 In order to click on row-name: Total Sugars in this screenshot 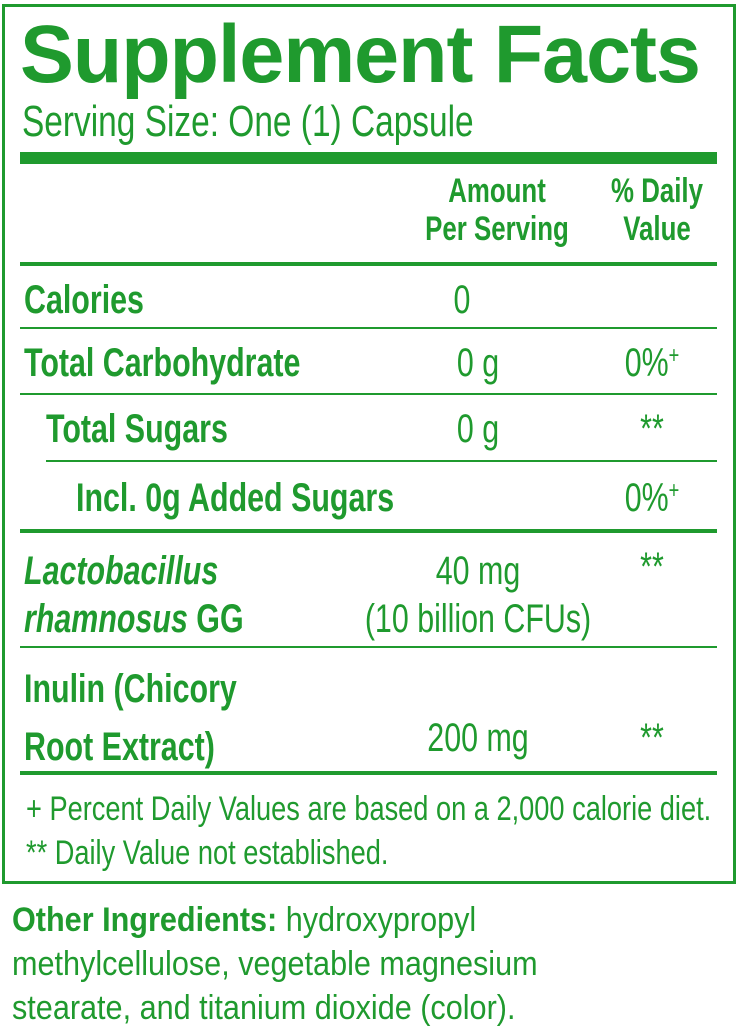, I will do `click(137, 429)`.